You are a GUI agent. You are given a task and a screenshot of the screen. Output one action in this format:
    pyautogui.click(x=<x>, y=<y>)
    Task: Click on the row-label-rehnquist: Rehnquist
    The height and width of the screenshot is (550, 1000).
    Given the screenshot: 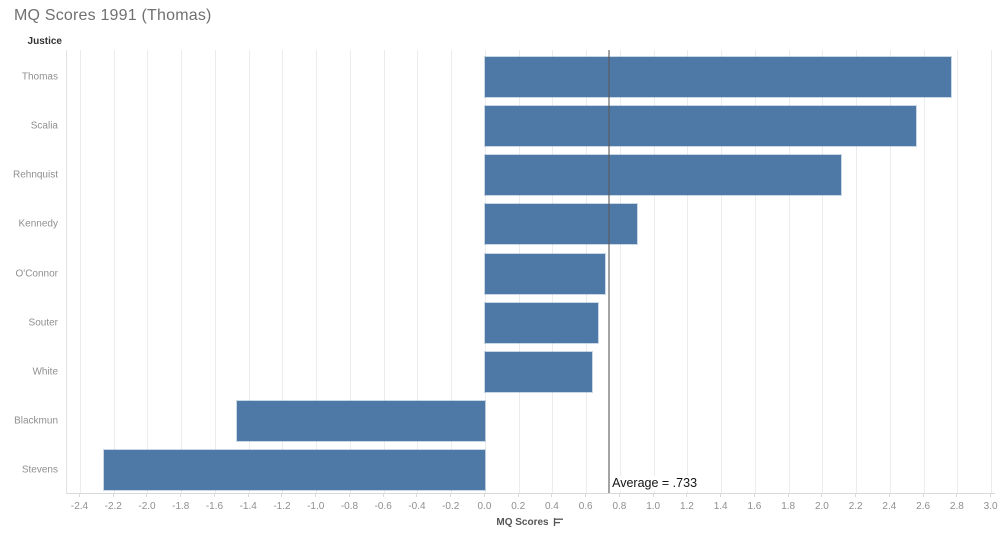 What is the action you would take?
    pyautogui.click(x=35, y=175)
    